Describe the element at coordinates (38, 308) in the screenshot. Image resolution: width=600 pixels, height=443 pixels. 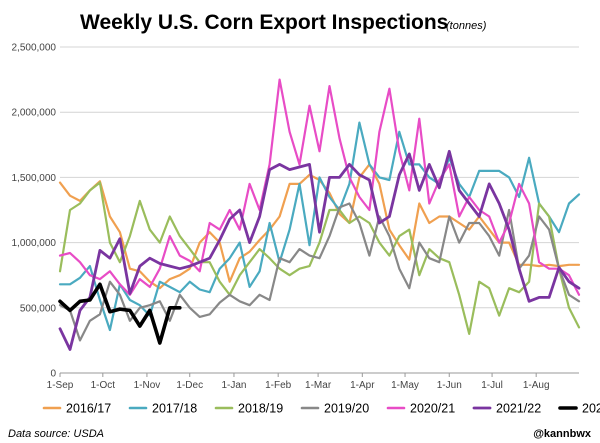
I see `y-tick-label: 500,000` at that location.